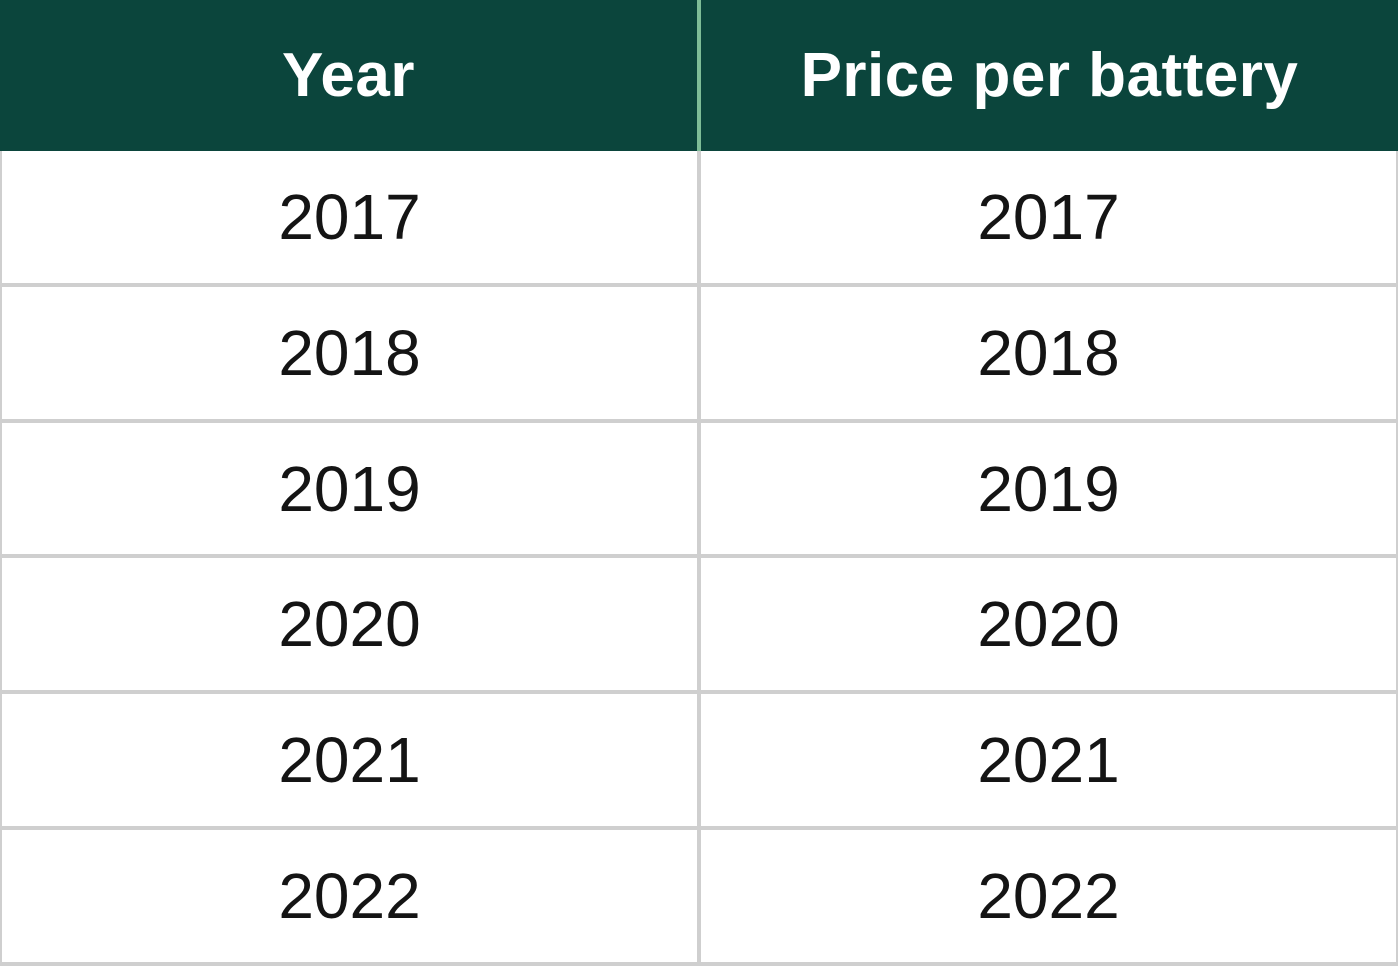 This screenshot has height=966, width=1398. Describe the element at coordinates (1046, 896) in the screenshot. I see `price-cell: 2022` at that location.